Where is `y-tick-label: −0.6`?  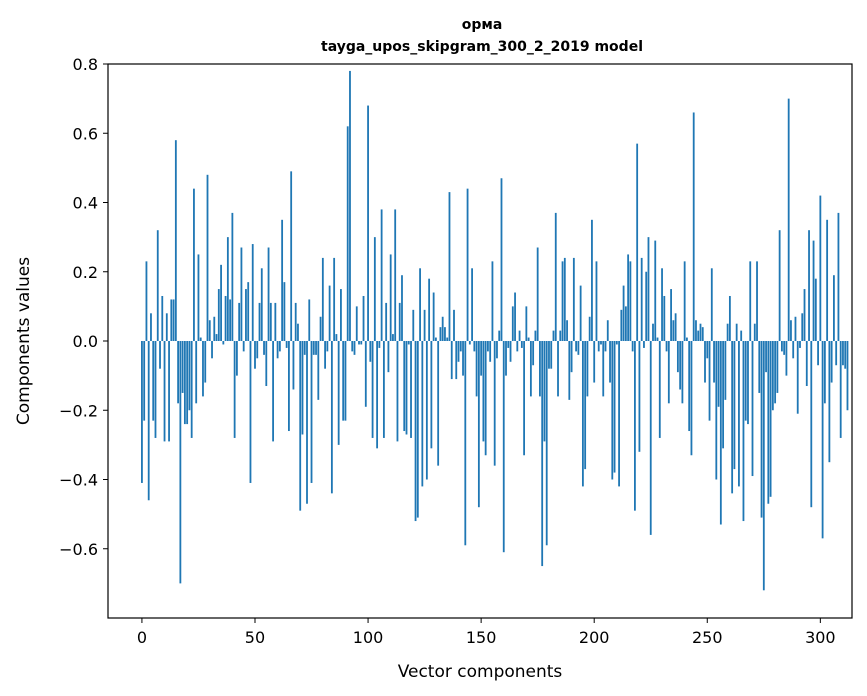
y-tick-label: −0.6 is located at coordinates (78, 549).